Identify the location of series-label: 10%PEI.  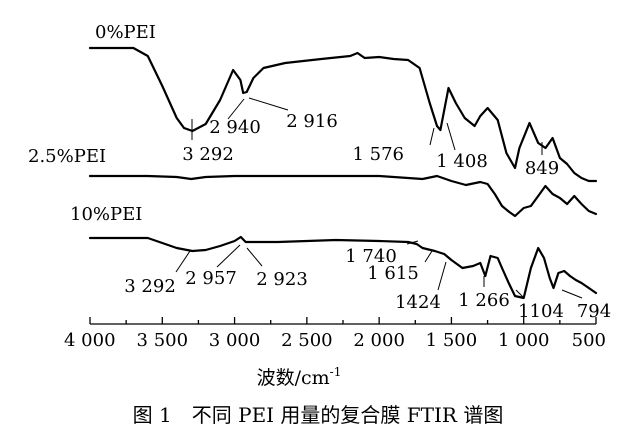
(106, 214).